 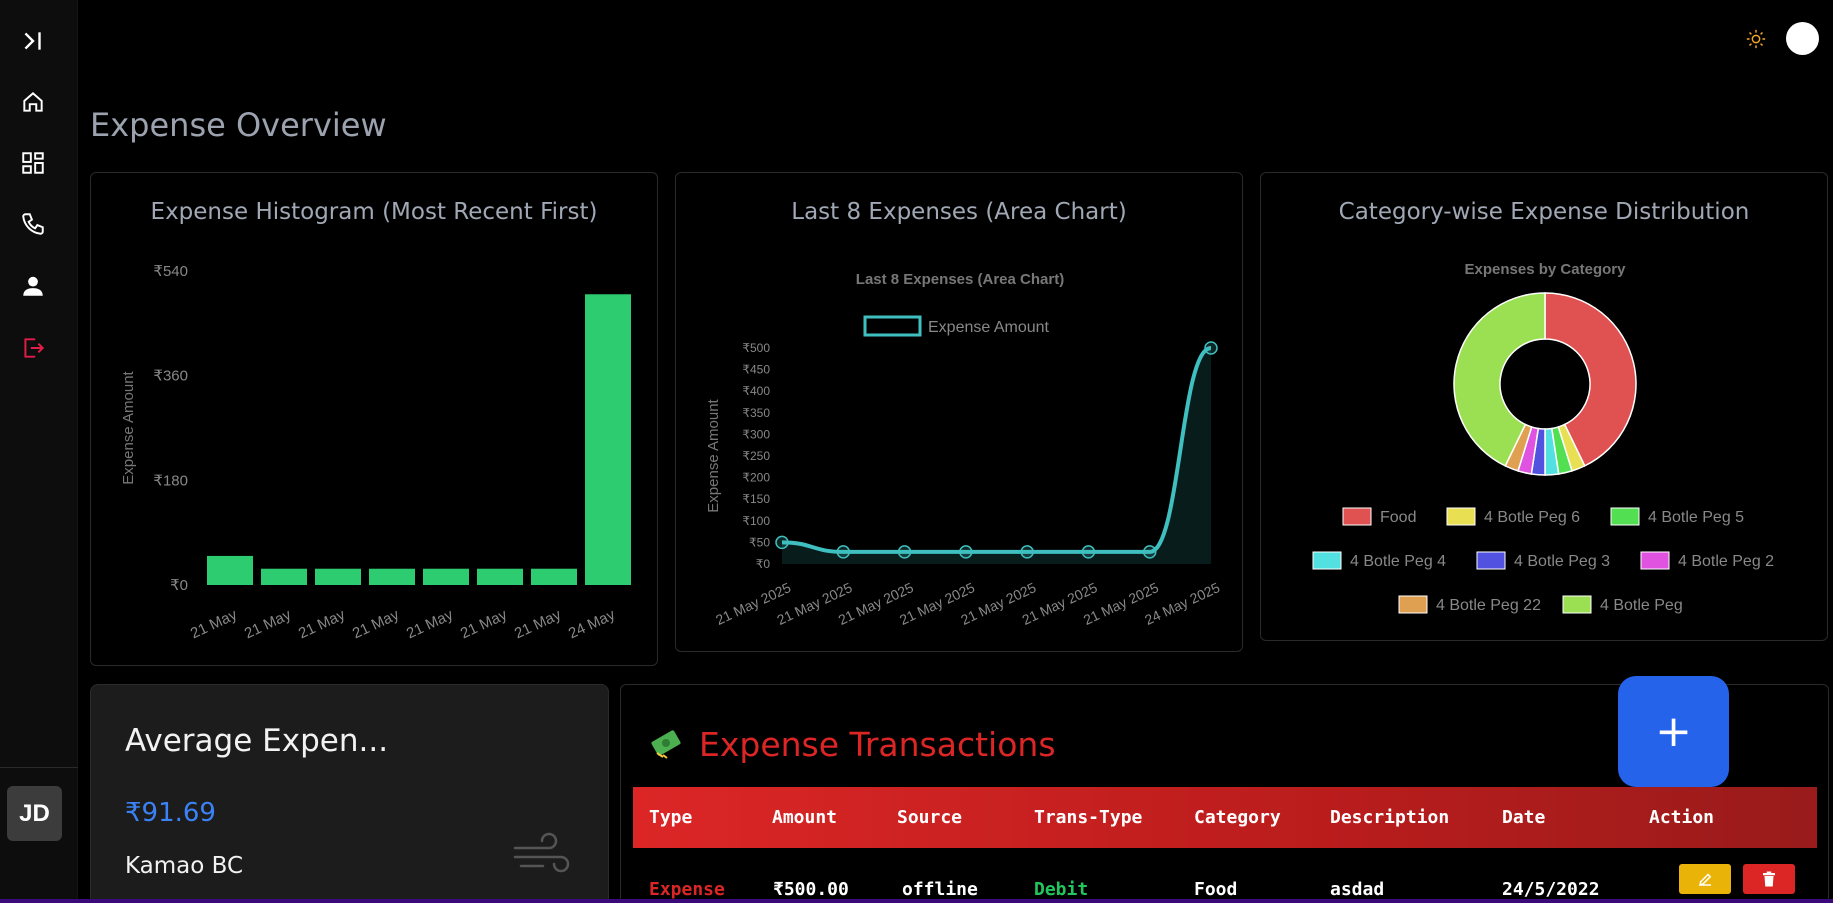 I want to click on area-title: Last 8 Expenses (Area Chart), so click(x=959, y=212).